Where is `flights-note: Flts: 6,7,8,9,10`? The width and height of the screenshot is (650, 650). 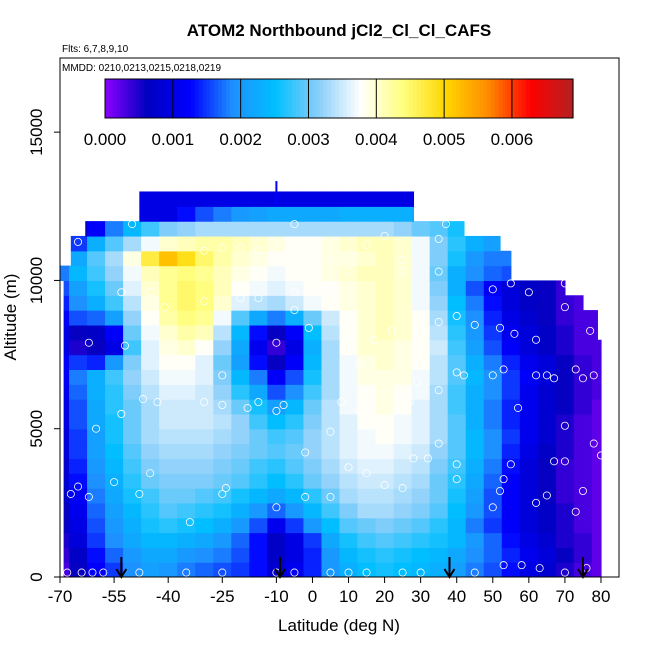
flights-note: Flts: 6,7,8,9,10 is located at coordinates (95, 49).